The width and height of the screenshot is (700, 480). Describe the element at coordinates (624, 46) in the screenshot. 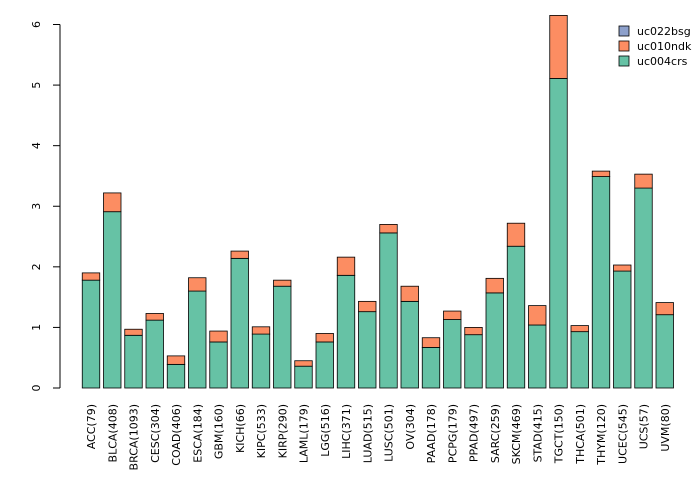

I see `legend-swatch-uc010ndk` at that location.